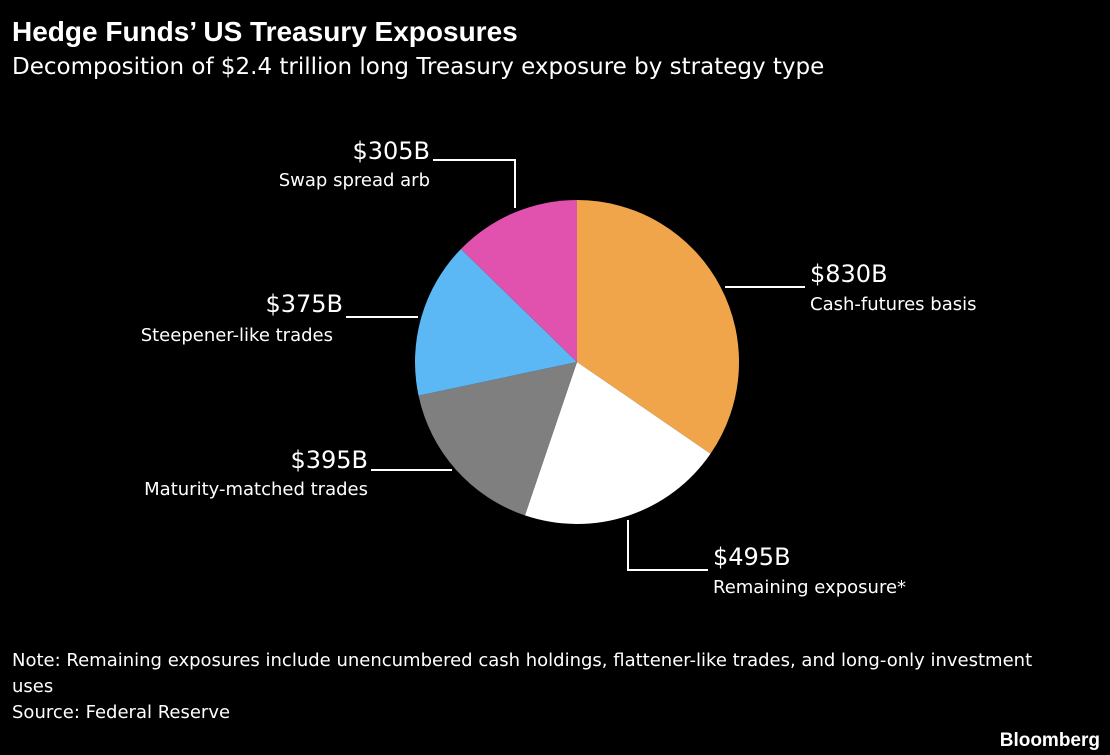 This screenshot has height=755, width=1110. Describe the element at coordinates (121, 712) in the screenshot. I see `source: Source: Federal Reserve` at that location.